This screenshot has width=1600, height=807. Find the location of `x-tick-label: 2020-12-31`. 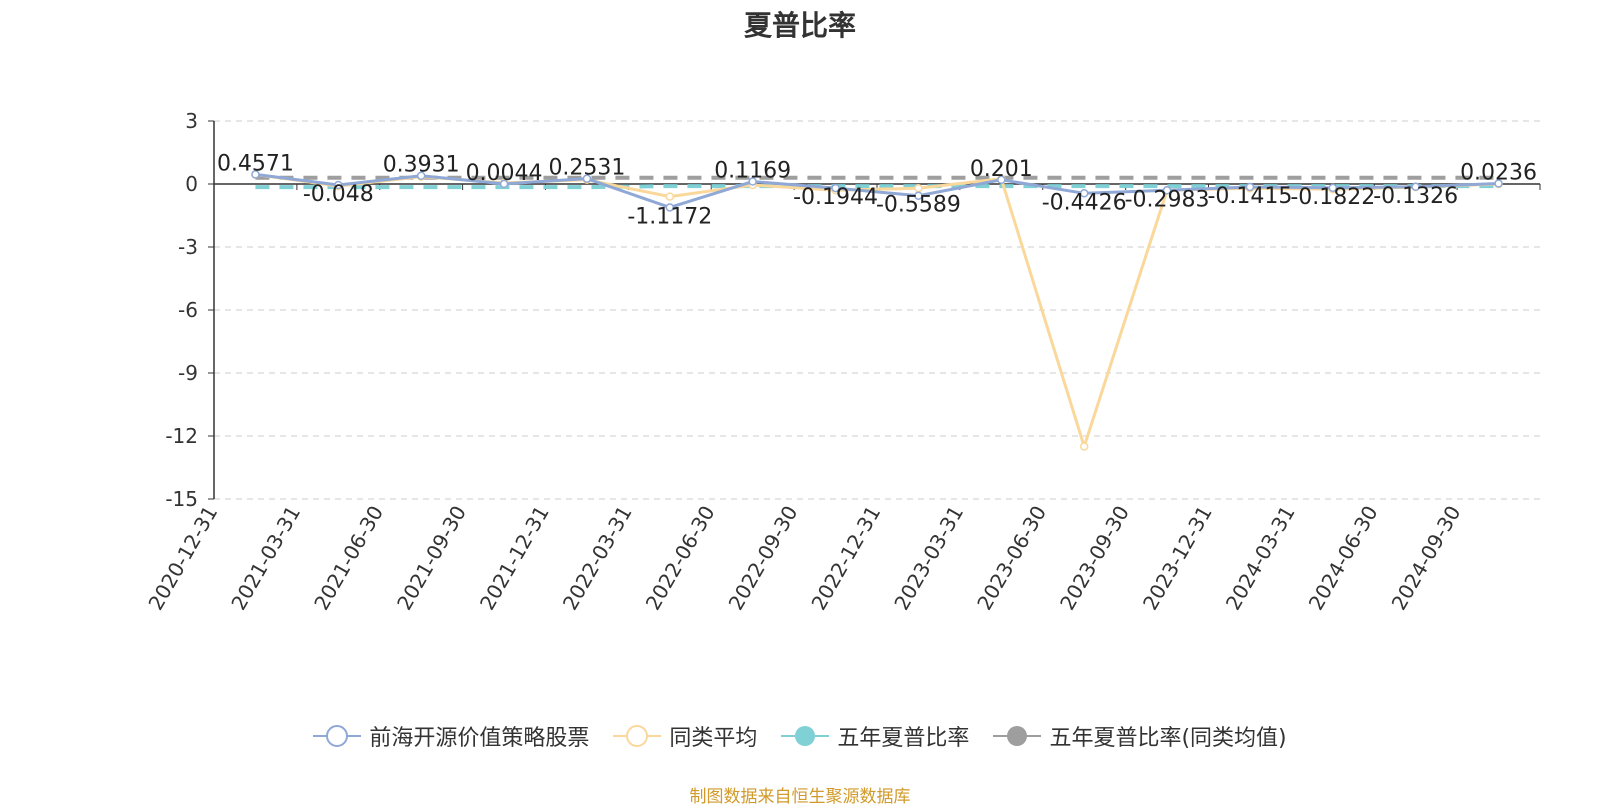

x-tick-label: 2020-12-31 is located at coordinates (182, 558).